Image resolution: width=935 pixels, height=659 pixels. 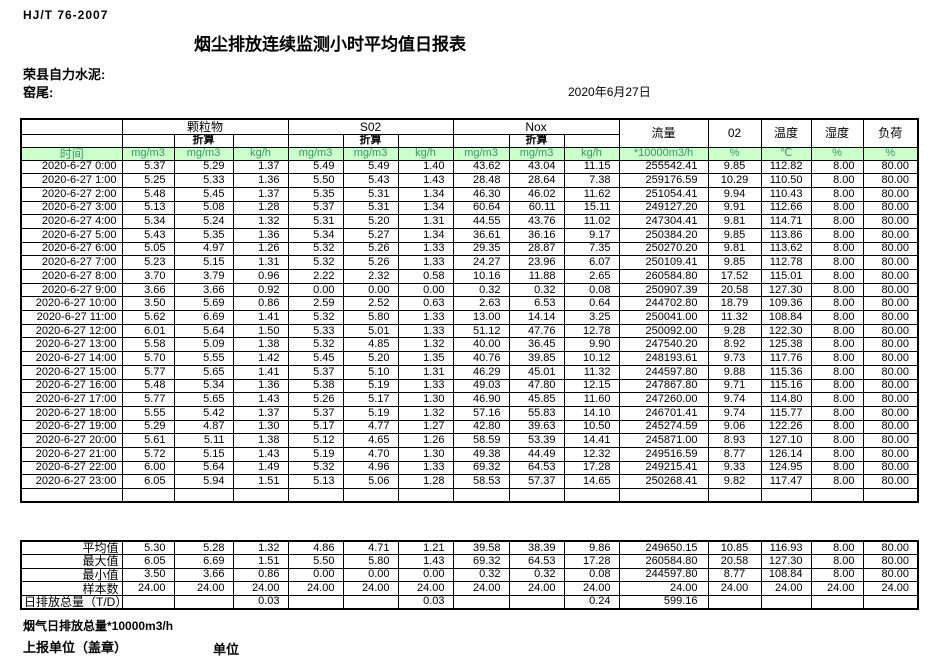 I want to click on value-cell: 5.23, so click(x=148, y=262).